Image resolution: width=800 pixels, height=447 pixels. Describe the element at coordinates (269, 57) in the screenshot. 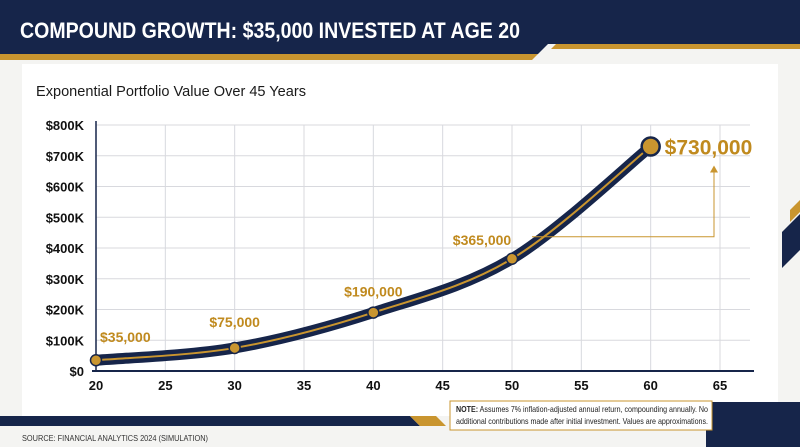

I see `header-gold-accent-left` at that location.